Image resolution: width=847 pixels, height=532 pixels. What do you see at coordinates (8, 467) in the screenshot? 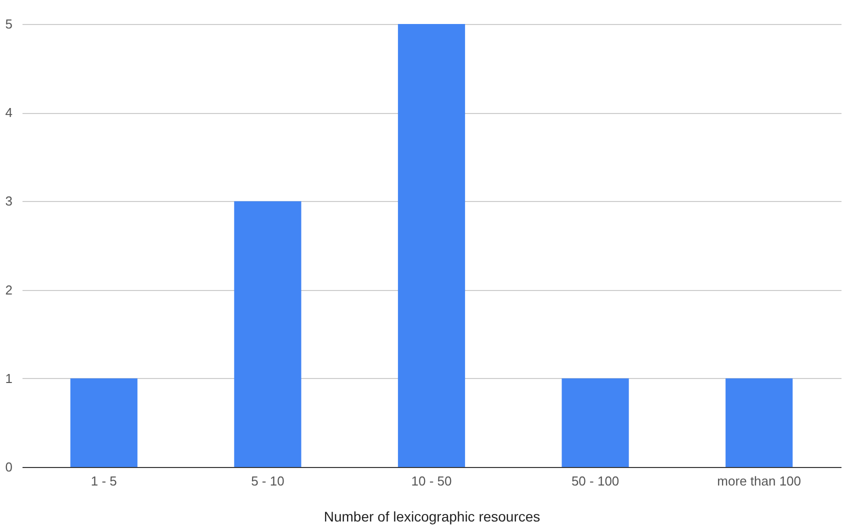
I see `y-tick-label: 0` at bounding box center [8, 467].